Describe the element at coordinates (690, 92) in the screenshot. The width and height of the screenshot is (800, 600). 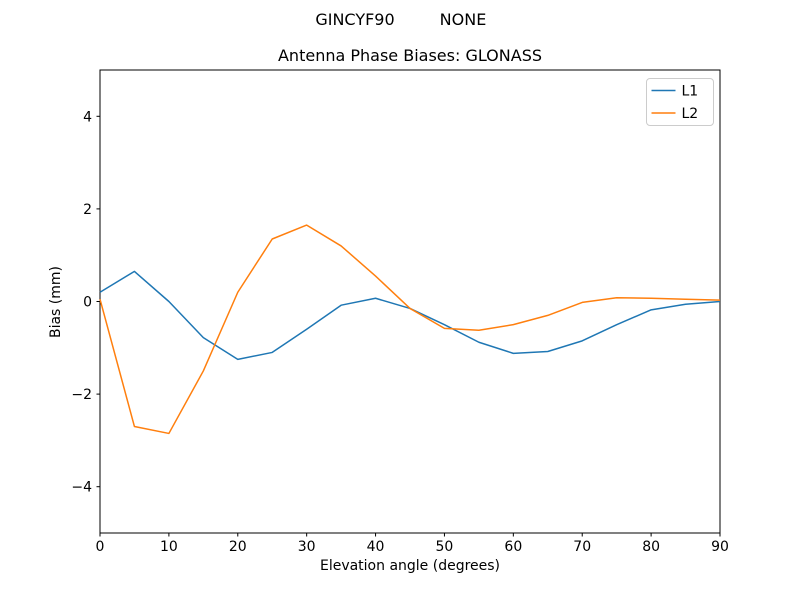
I see `legend-label-l1: L1` at that location.